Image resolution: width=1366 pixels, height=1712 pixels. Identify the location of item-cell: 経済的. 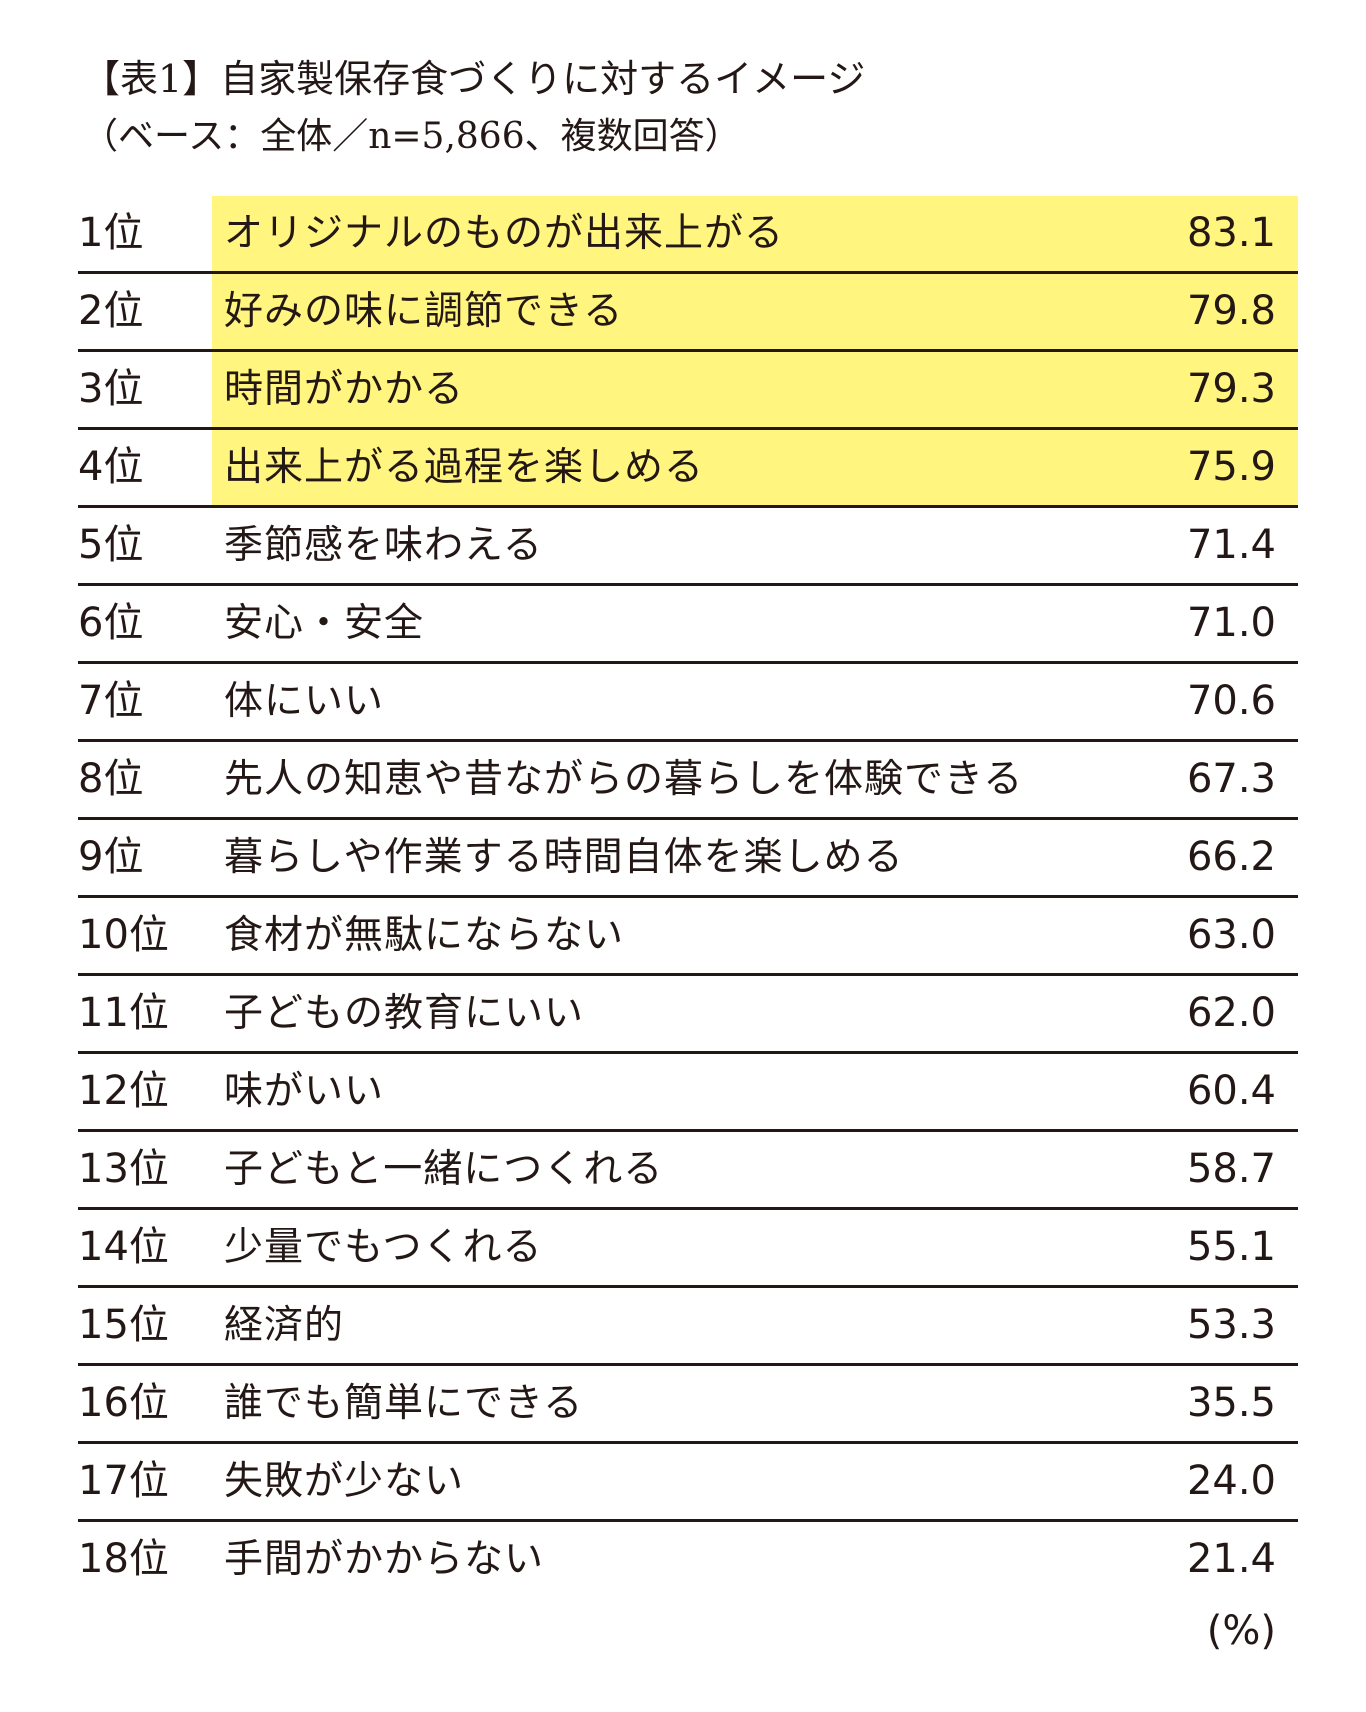
(284, 1325).